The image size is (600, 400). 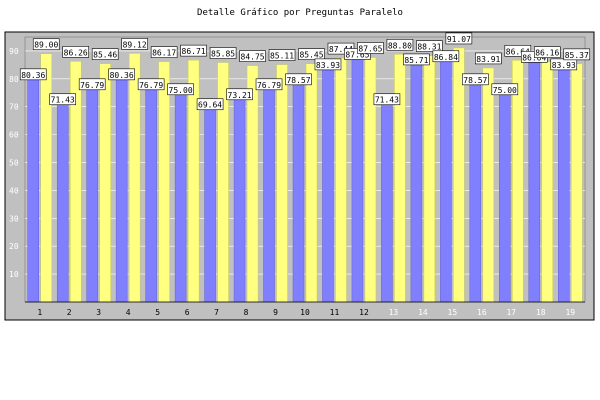 What do you see at coordinates (216, 312) in the screenshot?
I see `x-tick-label: 7` at bounding box center [216, 312].